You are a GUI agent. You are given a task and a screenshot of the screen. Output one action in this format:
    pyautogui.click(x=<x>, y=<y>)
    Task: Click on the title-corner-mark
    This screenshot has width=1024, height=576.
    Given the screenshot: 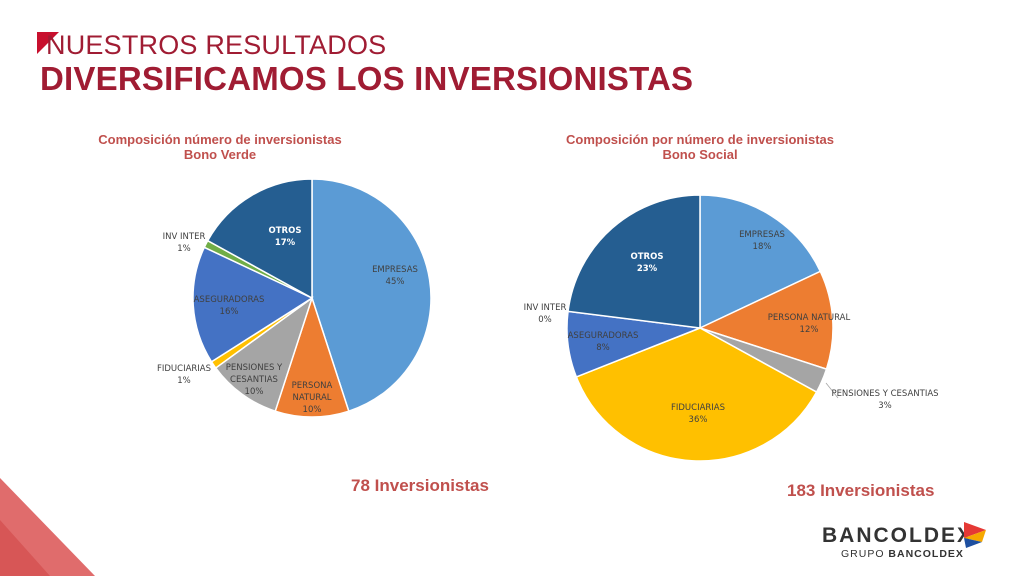 What is the action you would take?
    pyautogui.click(x=48, y=43)
    